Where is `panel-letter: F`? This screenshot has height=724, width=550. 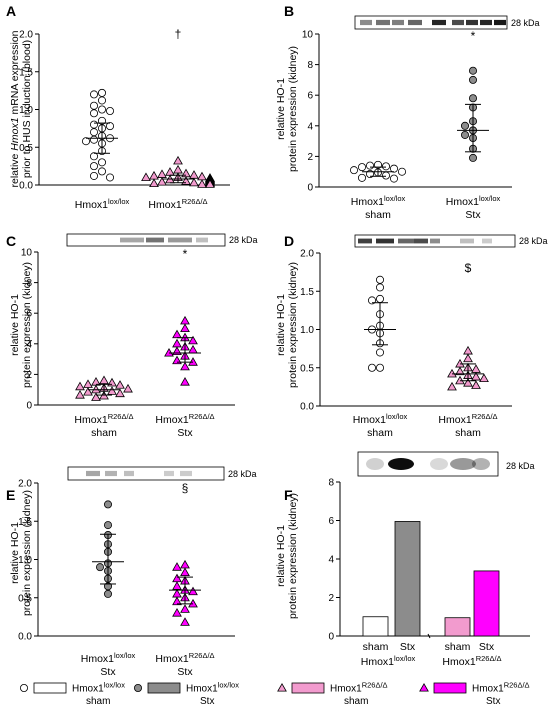 panel-letter: F is located at coordinates (288, 495).